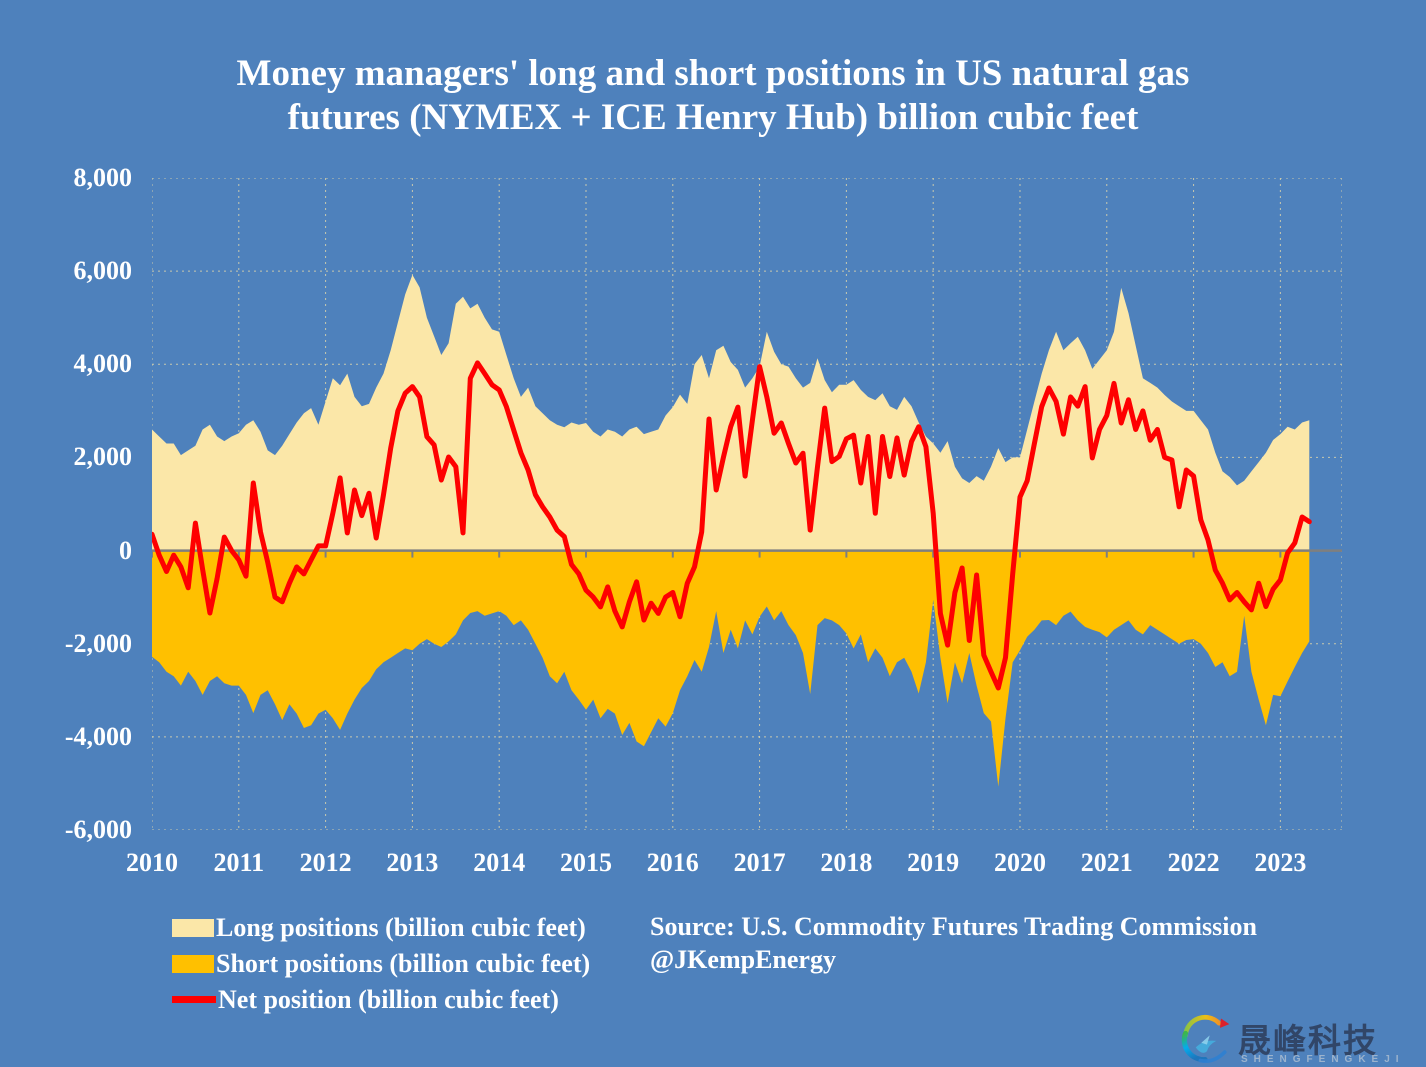 The height and width of the screenshot is (1067, 1426). What do you see at coordinates (1280, 862) in the screenshot?
I see `x-axis-label: 2023` at bounding box center [1280, 862].